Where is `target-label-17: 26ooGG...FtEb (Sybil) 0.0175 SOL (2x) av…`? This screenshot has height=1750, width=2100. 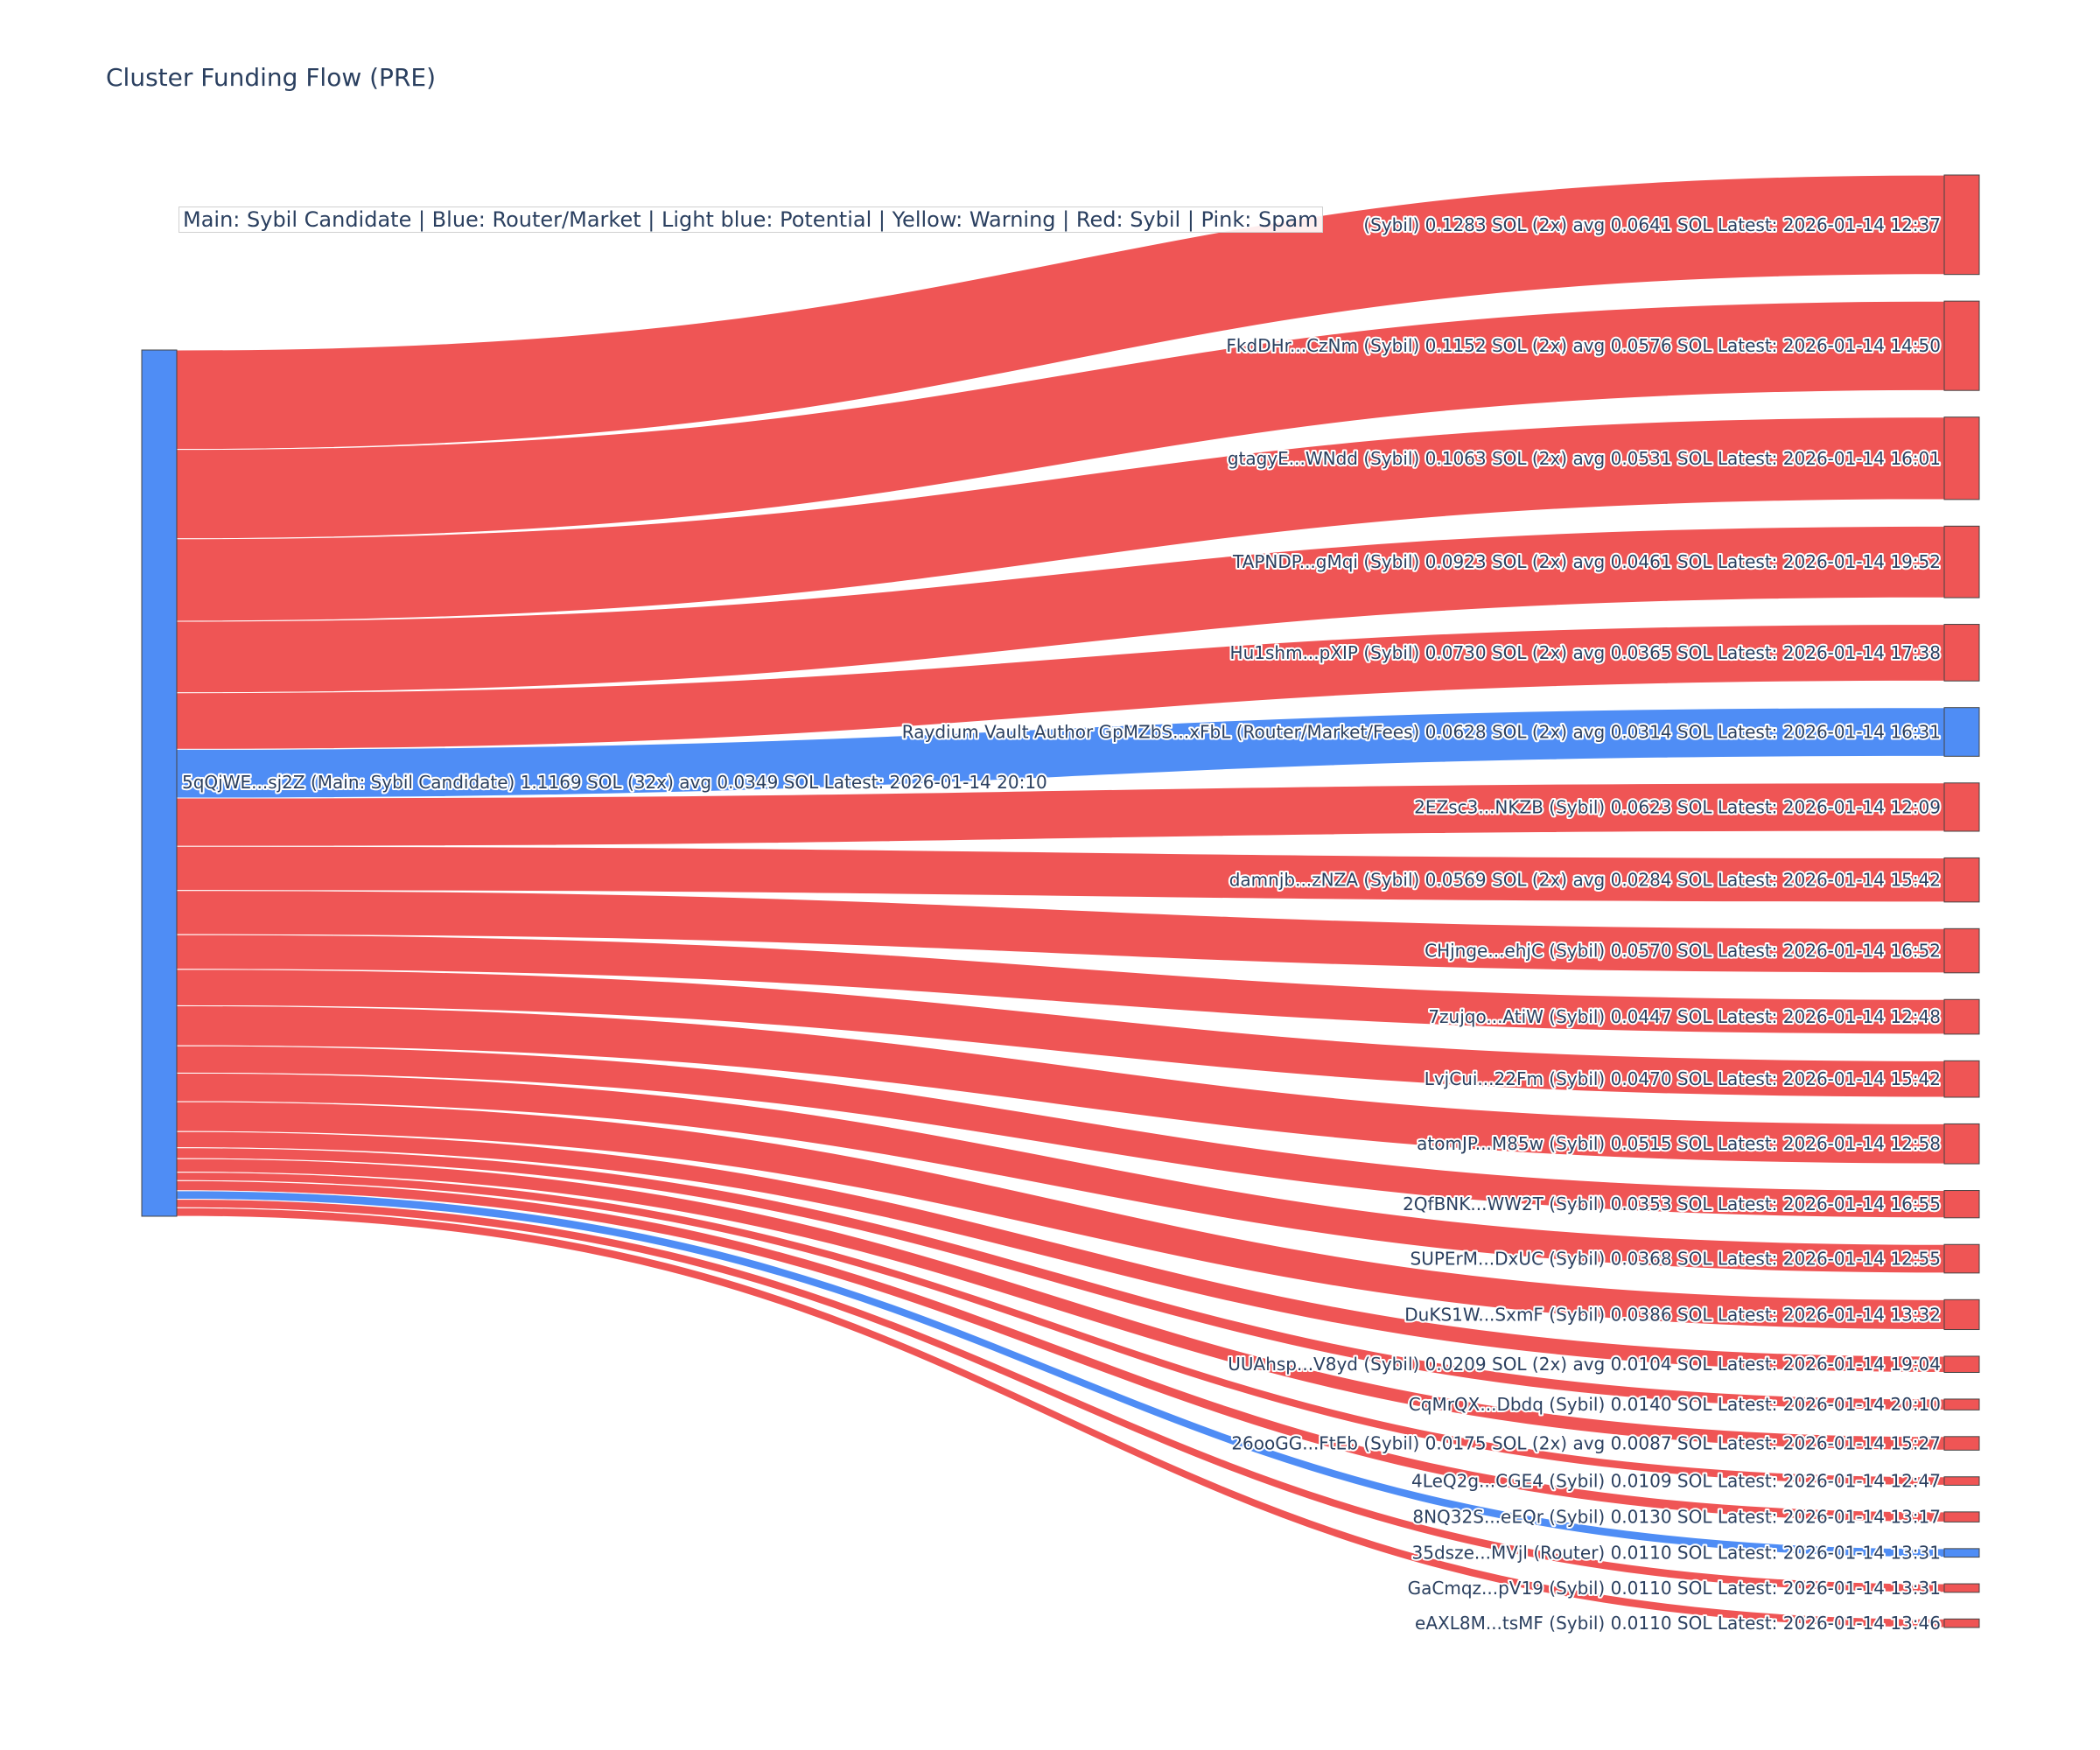 target-label-17: 26ooGG...FtEb (Sybil) 0.0175 SOL (2x) av… is located at coordinates (1586, 1443).